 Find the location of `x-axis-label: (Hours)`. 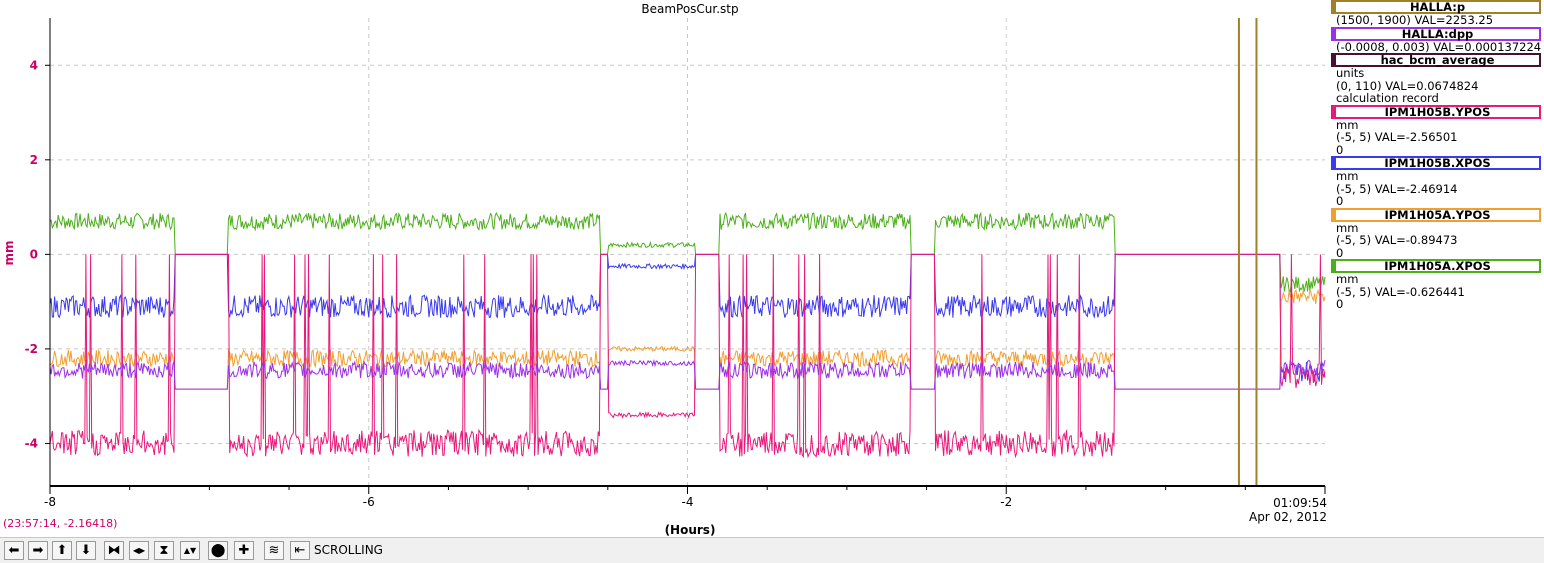

x-axis-label: (Hours) is located at coordinates (690, 530).